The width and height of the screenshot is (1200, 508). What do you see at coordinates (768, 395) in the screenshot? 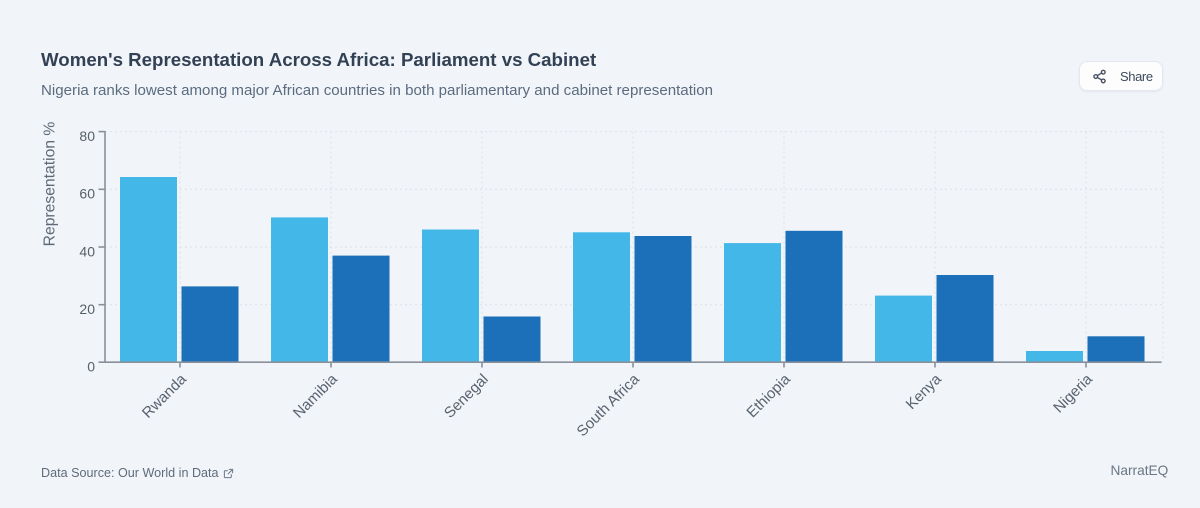
I see `svg-text: Ethiopia` at bounding box center [768, 395].